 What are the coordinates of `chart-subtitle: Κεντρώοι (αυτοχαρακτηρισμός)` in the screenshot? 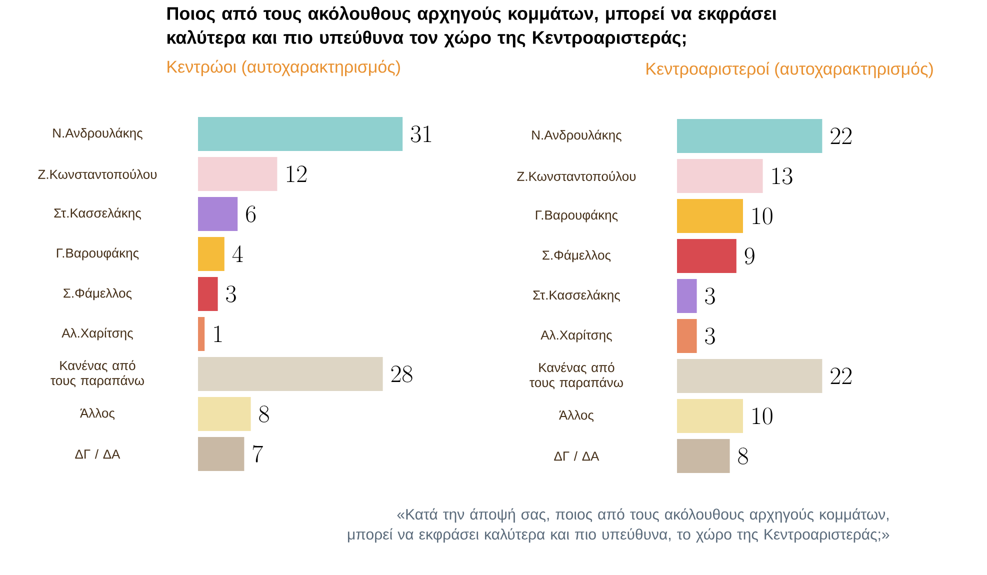 It's located at (284, 68).